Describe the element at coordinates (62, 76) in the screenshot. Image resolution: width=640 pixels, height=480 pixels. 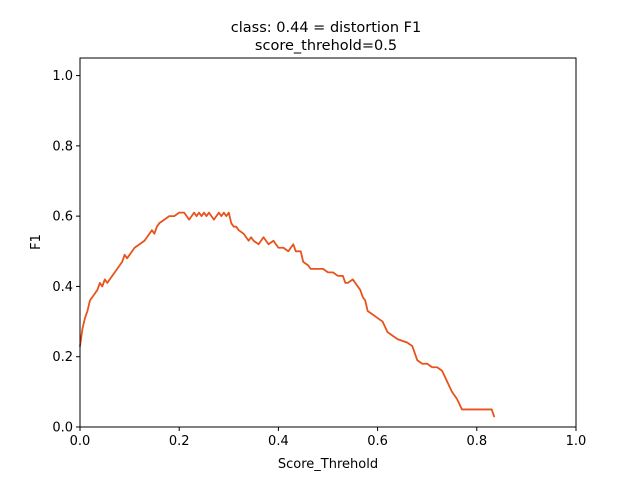
I see `y-tick-label: 1.0` at that location.